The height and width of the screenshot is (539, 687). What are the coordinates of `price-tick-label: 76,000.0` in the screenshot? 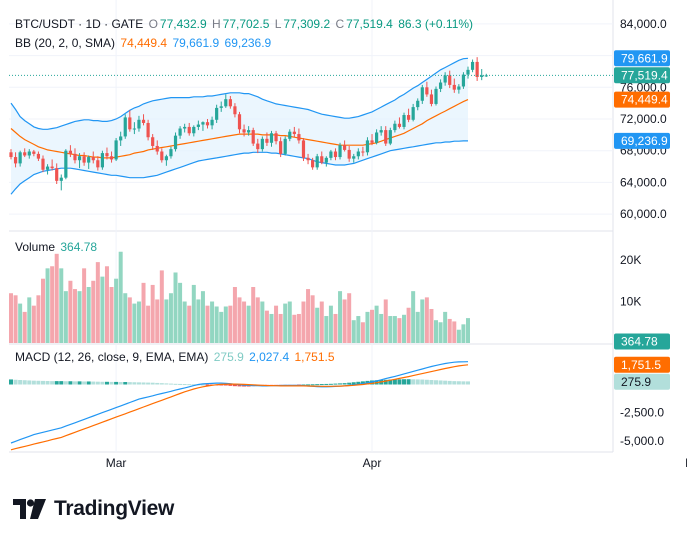 It's located at (643, 87).